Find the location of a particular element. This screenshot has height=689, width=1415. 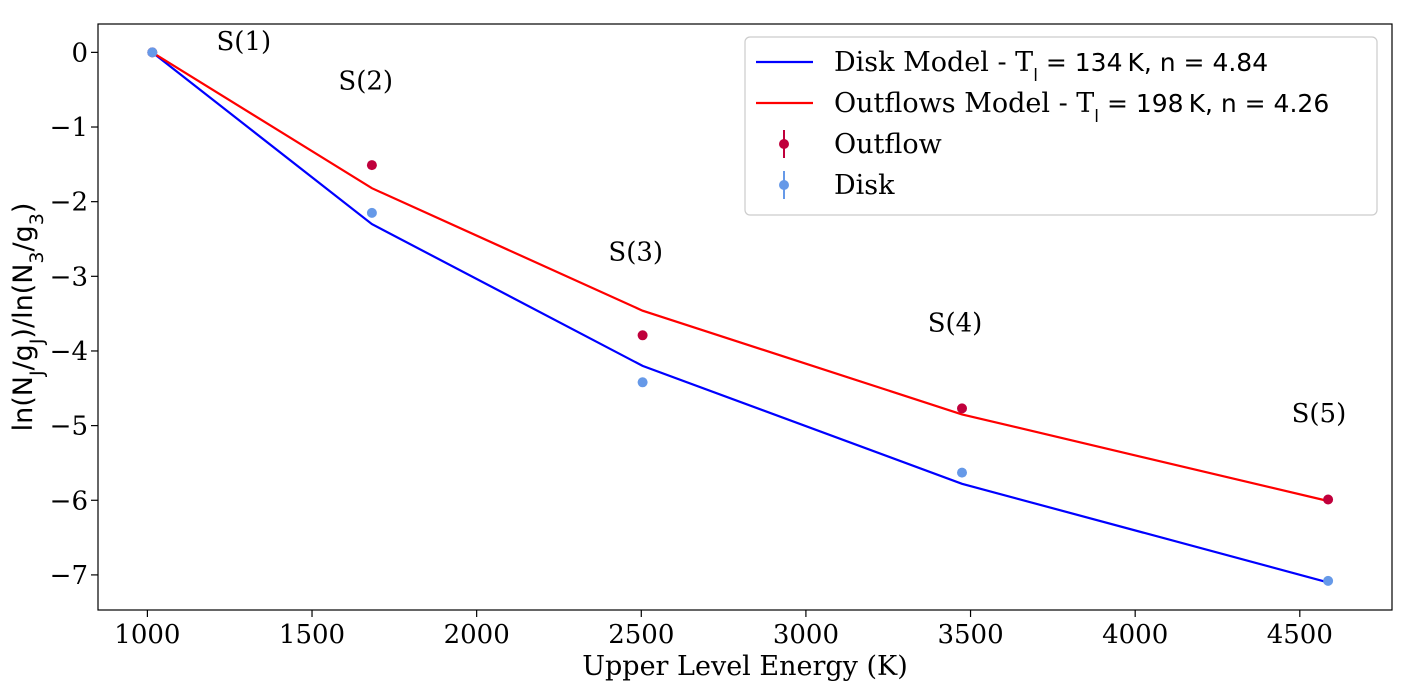

legend-label: Outflows Model - Tl = 198 K, n = 4.26 is located at coordinates (1081, 107).